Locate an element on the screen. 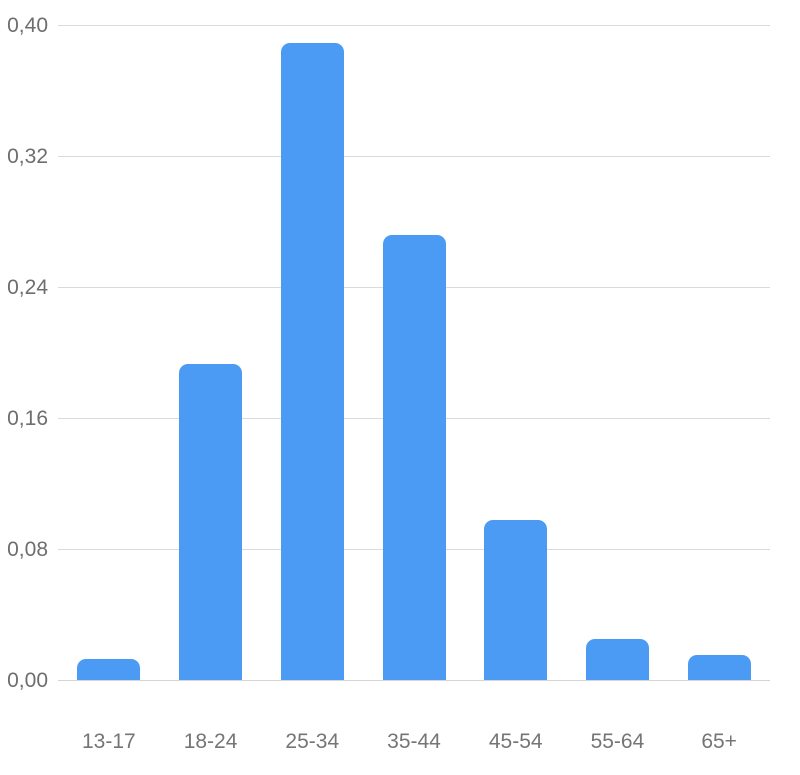 Image resolution: width=800 pixels, height=775 pixels. y-axis-tick-label: 0,40 is located at coordinates (27, 25).